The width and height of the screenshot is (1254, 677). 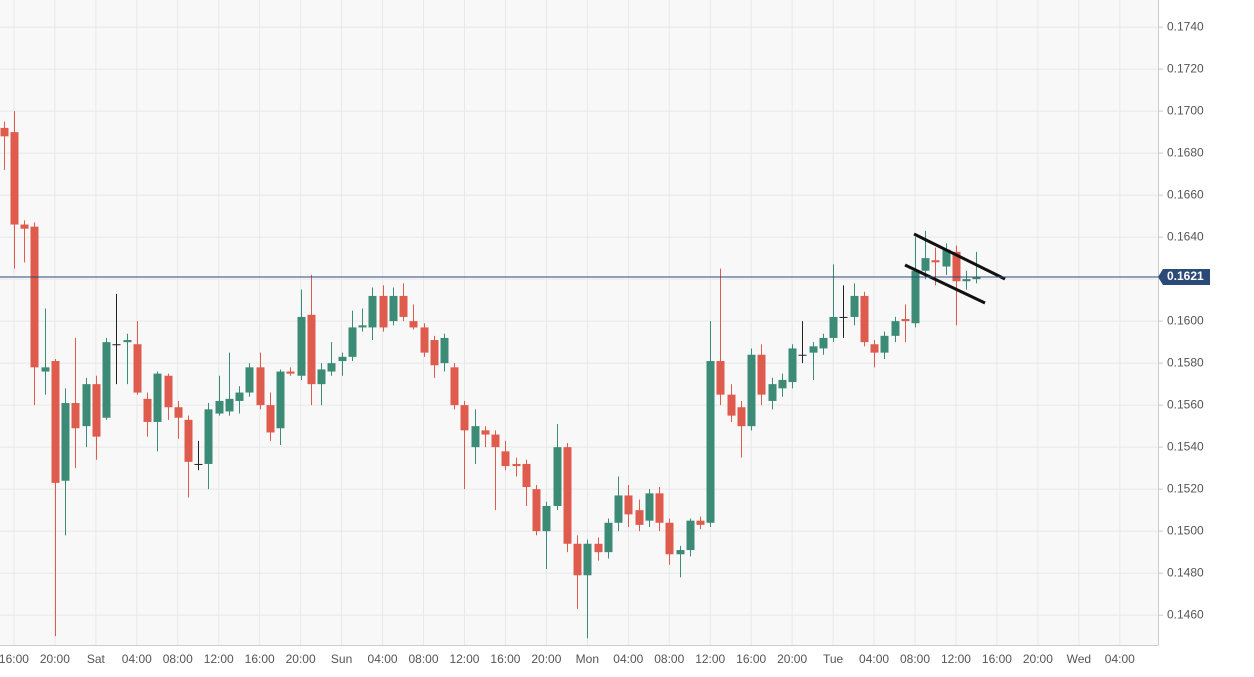 I want to click on y-tick-label: 0.1520, so click(x=1185, y=488).